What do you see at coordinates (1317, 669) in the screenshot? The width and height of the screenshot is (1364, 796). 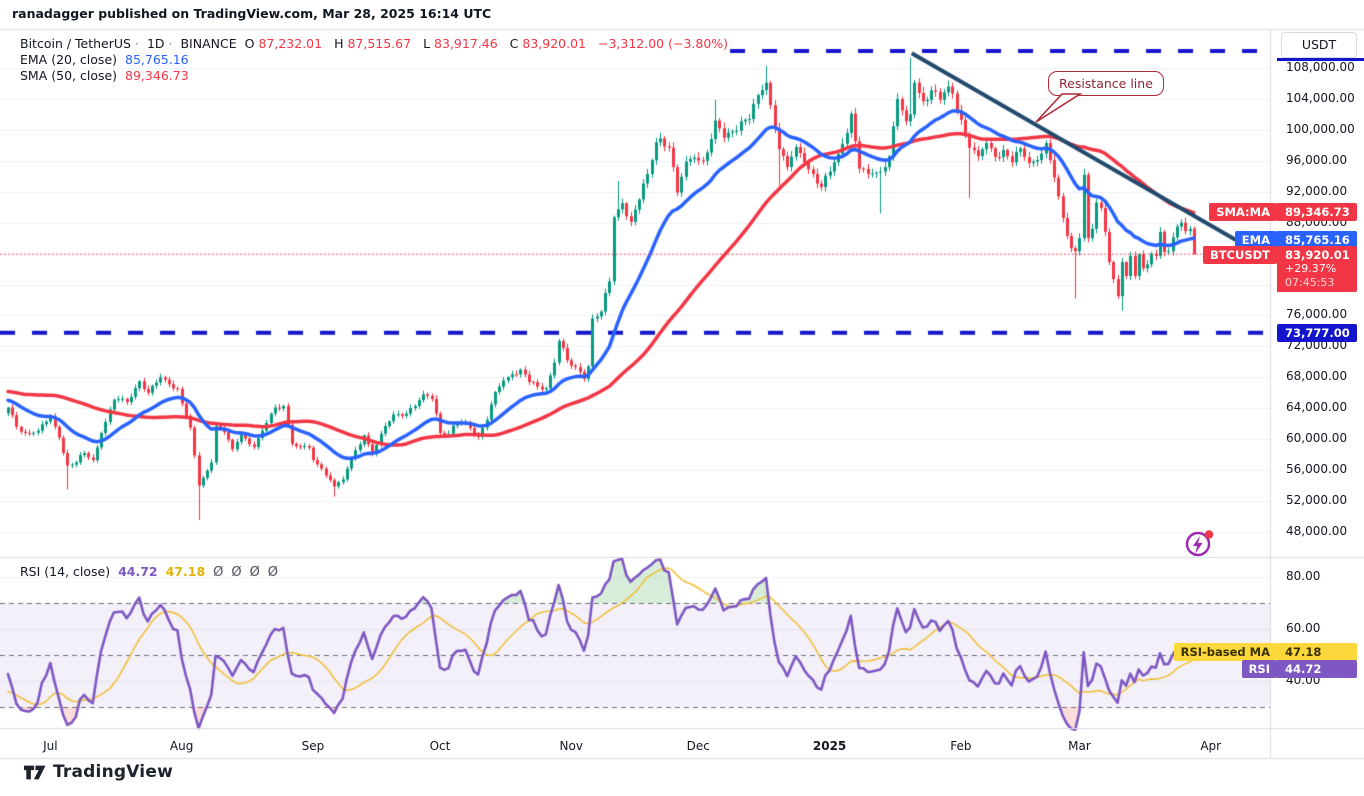 I see `rsi-axis-value: 44.72` at bounding box center [1317, 669].